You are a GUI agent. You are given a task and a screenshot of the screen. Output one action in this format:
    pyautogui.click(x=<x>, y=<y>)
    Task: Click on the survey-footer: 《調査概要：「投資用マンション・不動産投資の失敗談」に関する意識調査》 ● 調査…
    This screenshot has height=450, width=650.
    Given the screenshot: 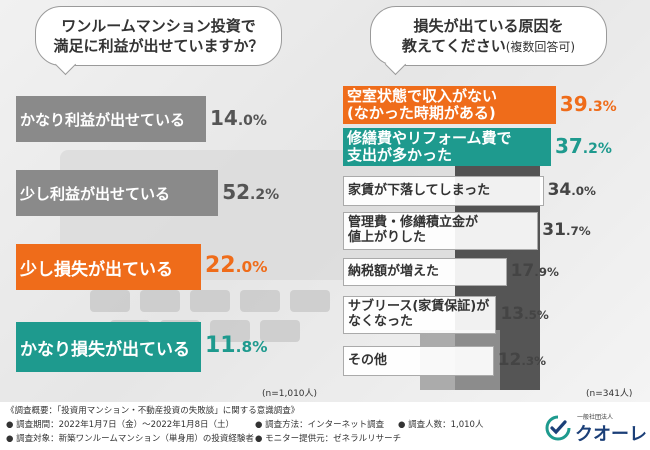 What is the action you would take?
    pyautogui.click(x=325, y=426)
    